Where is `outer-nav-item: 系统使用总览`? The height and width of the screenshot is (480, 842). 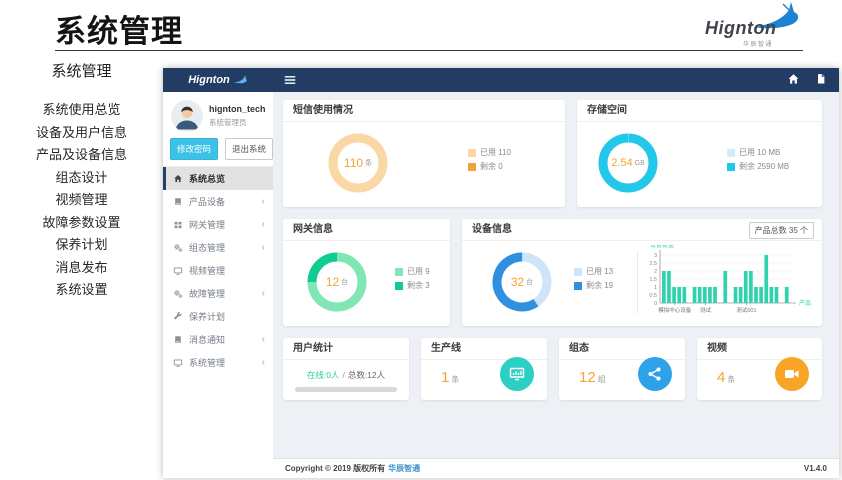 outer-nav-item: 系统使用总览 is located at coordinates (81, 109).